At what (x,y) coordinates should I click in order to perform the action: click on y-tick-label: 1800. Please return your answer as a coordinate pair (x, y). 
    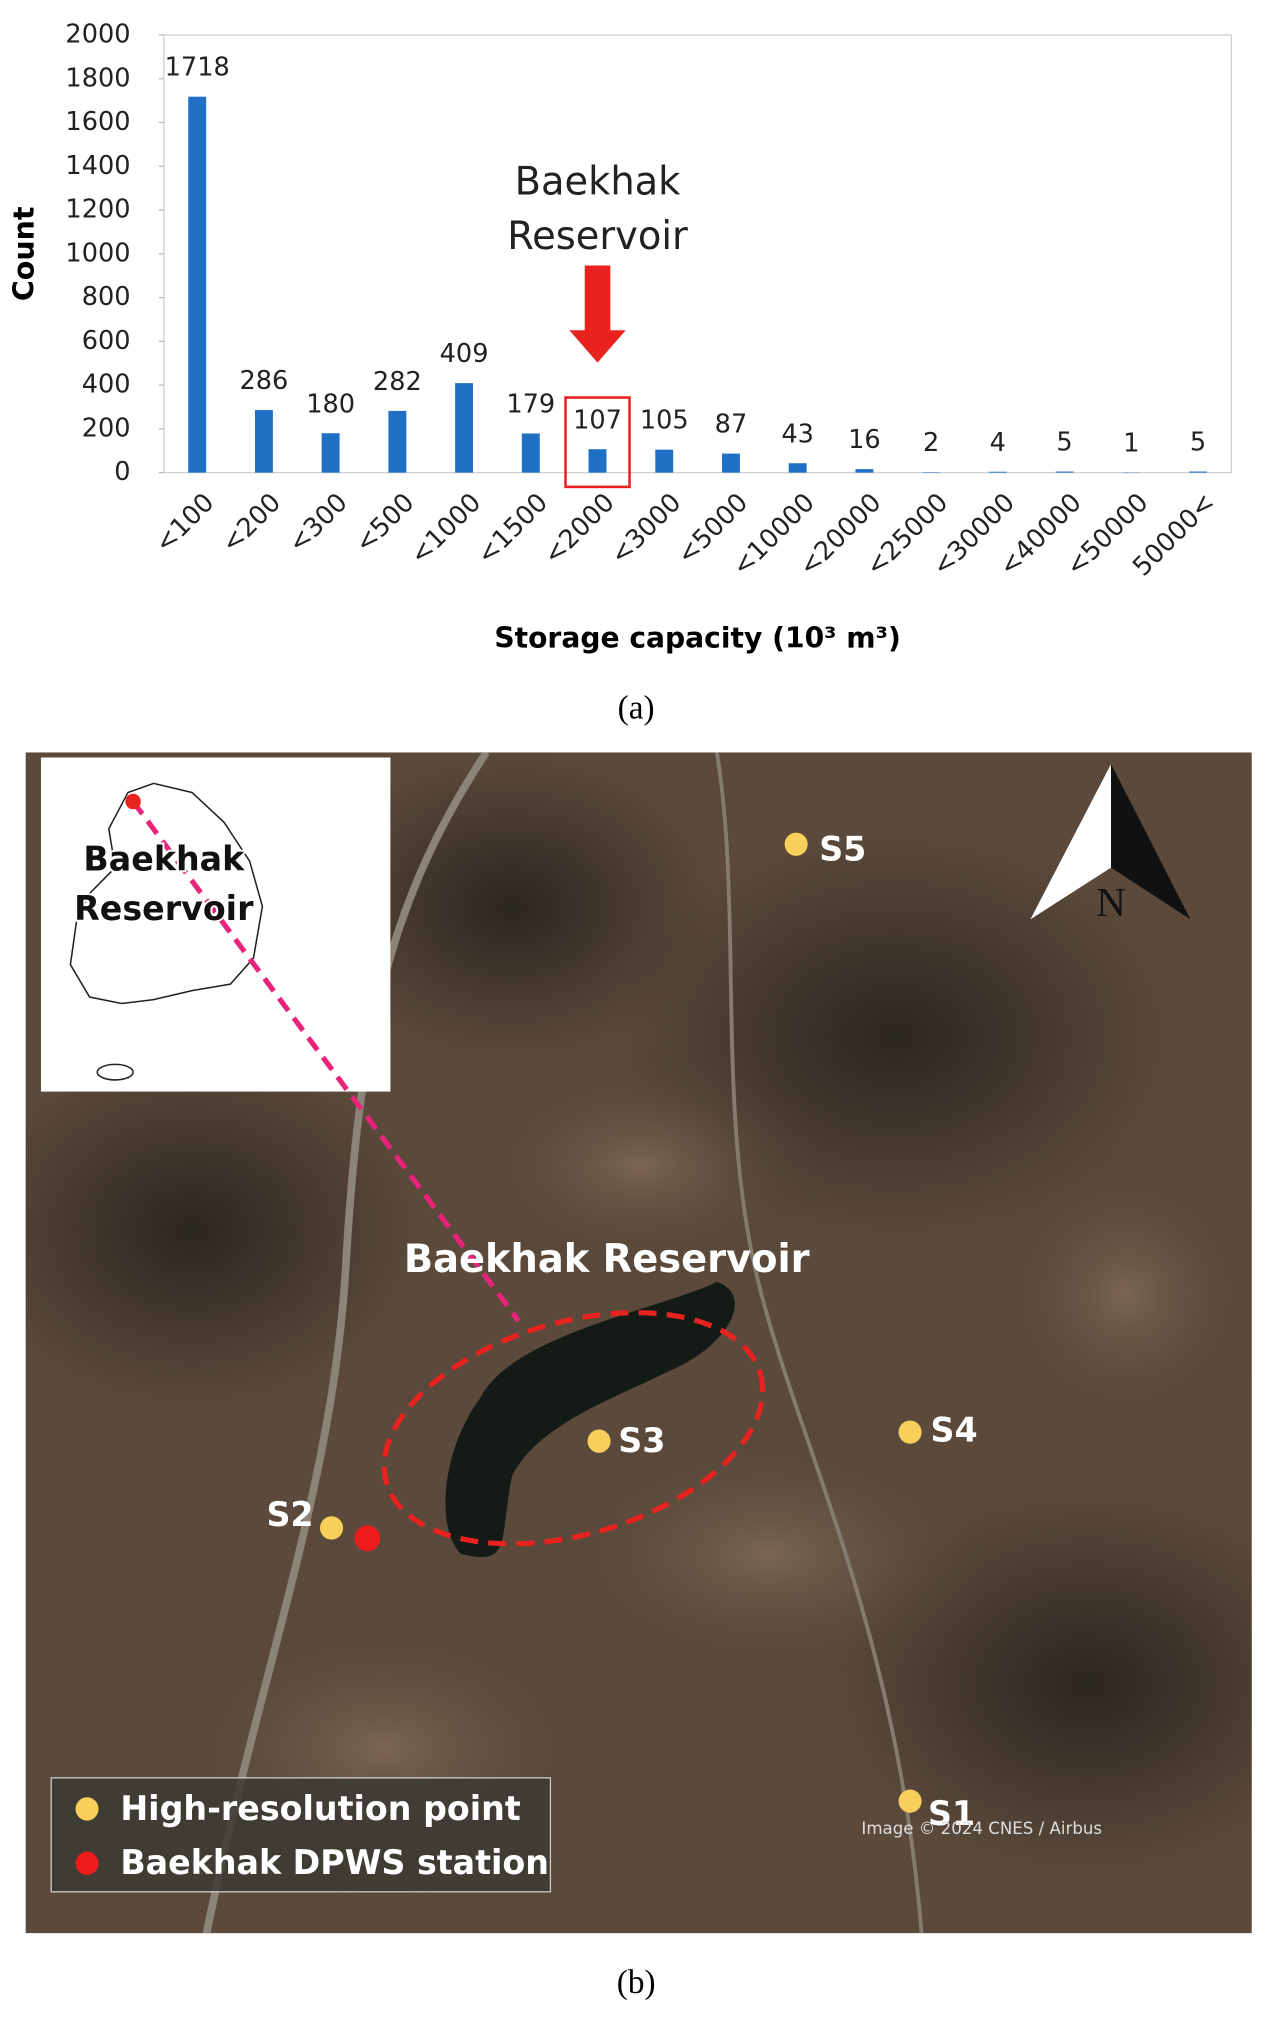
    Looking at the image, I should click on (97, 78).